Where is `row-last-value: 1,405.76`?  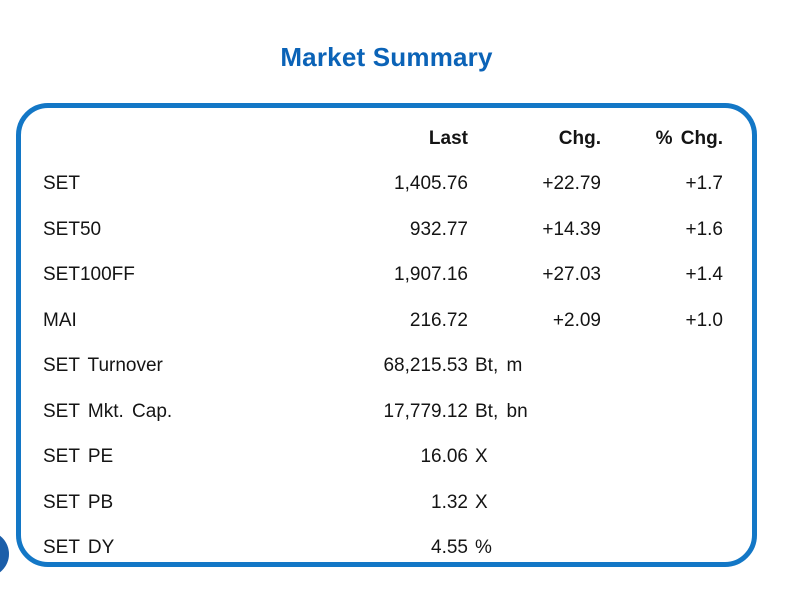 row-last-value: 1,405.76 is located at coordinates (431, 184).